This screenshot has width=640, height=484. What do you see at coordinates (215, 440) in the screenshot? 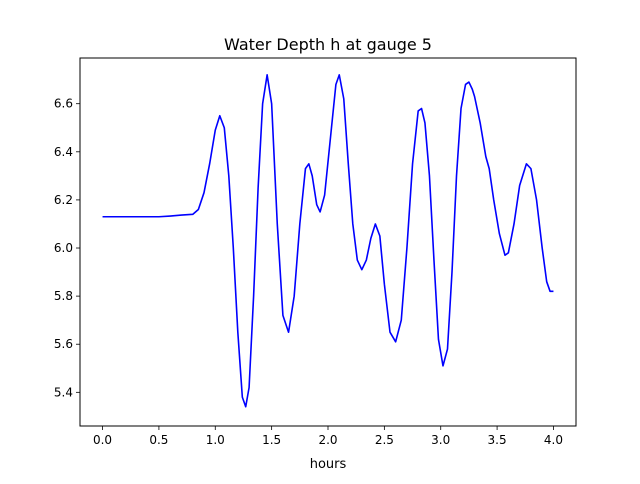
I see `x-tick-label: 1.0` at bounding box center [215, 440].